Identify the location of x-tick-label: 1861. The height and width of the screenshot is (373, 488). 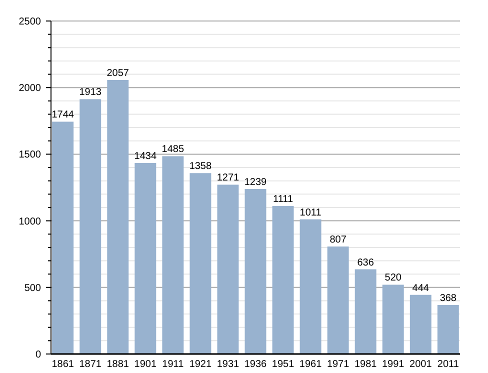
(63, 364).